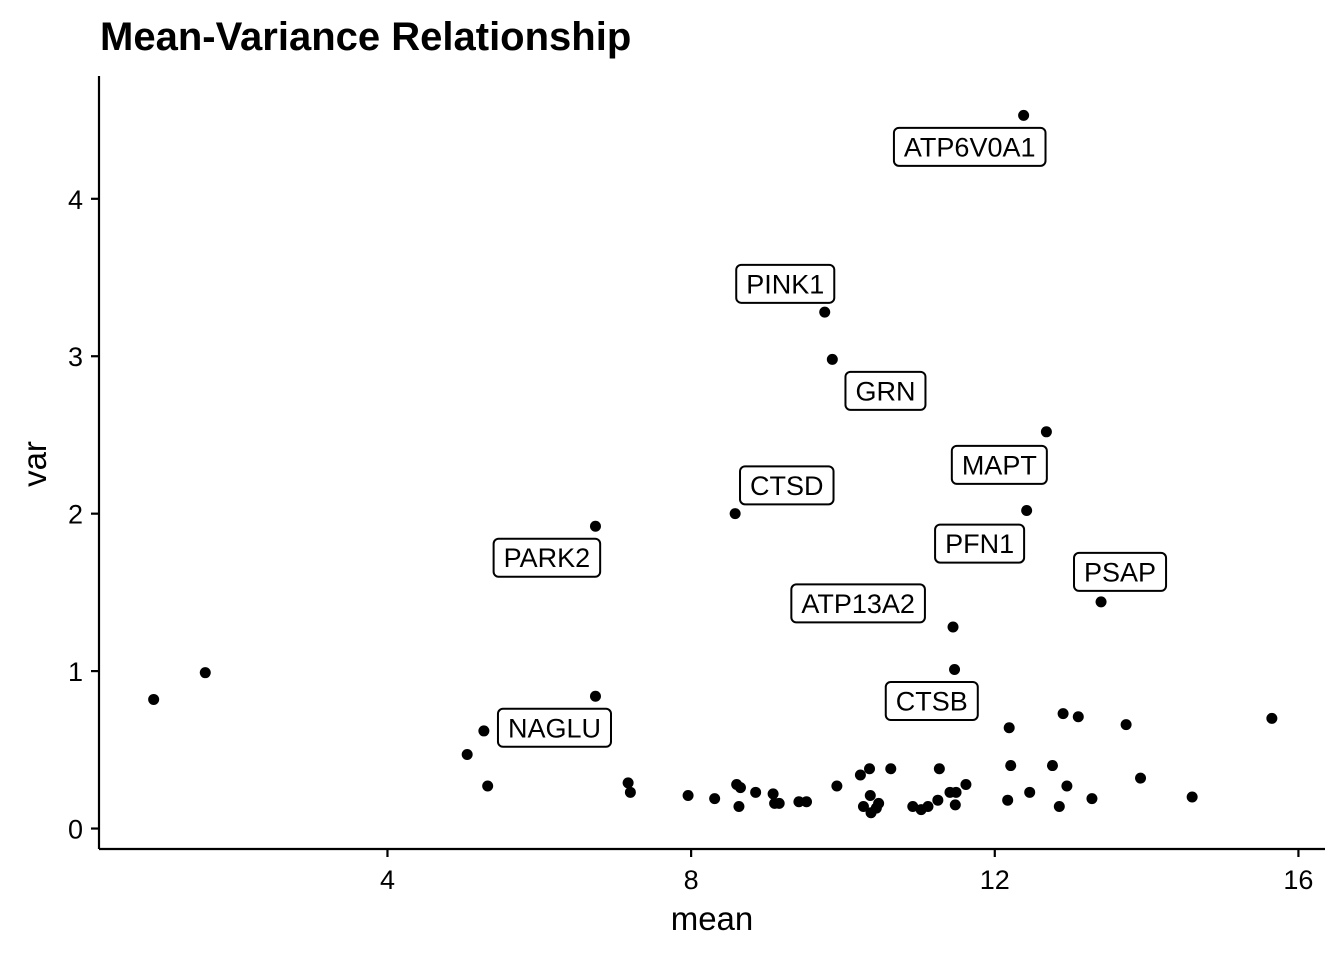  I want to click on point-label: MAPT, so click(999, 464).